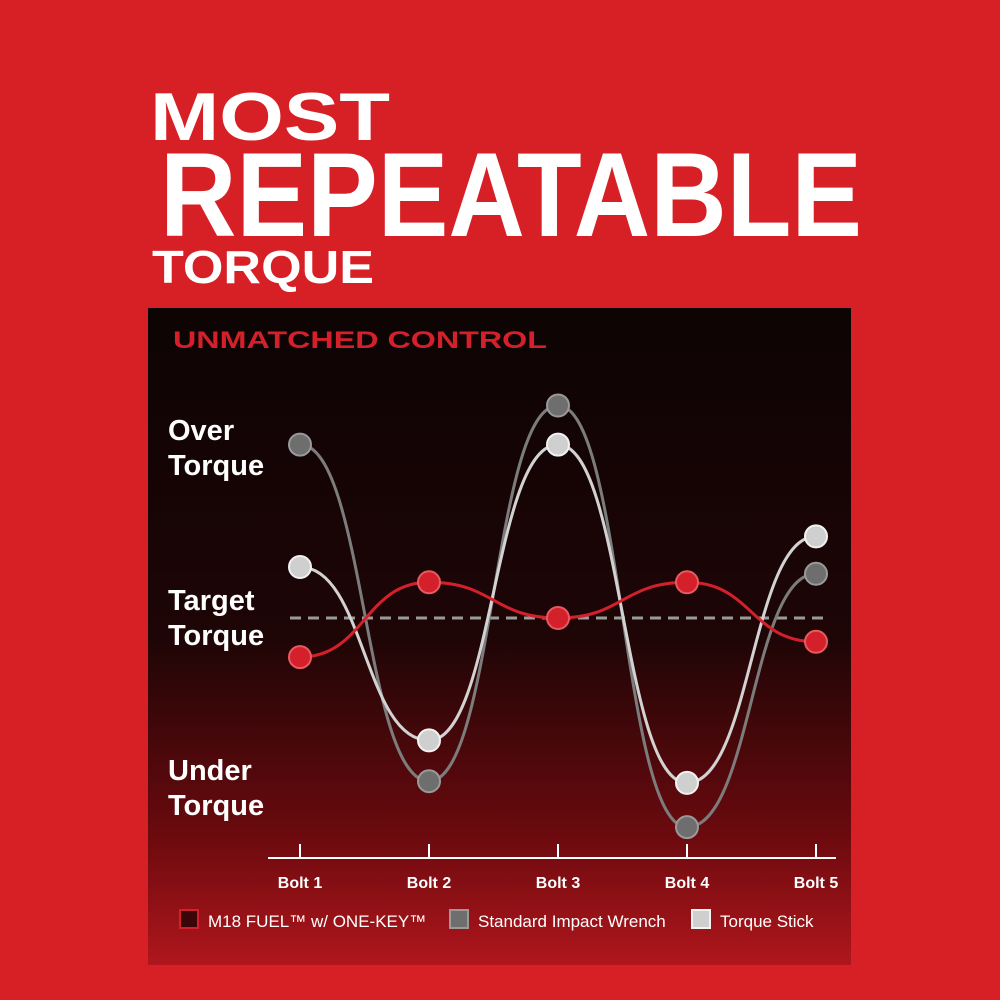  I want to click on title-line: REPEATABLE, so click(511, 195).